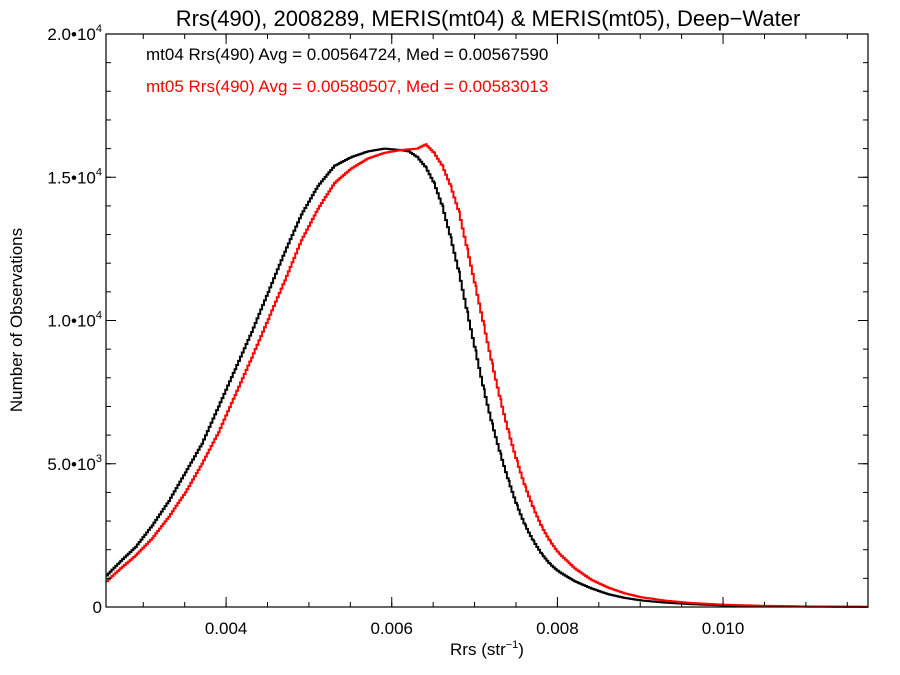  Describe the element at coordinates (97, 607) in the screenshot. I see `y-tick-label: 0` at that location.